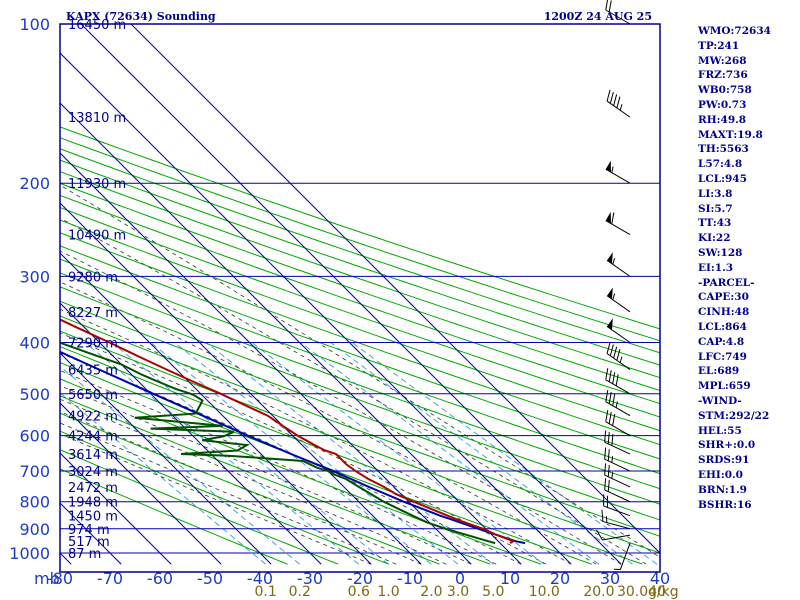  I want to click on height-label: 9280 m, so click(93, 277).